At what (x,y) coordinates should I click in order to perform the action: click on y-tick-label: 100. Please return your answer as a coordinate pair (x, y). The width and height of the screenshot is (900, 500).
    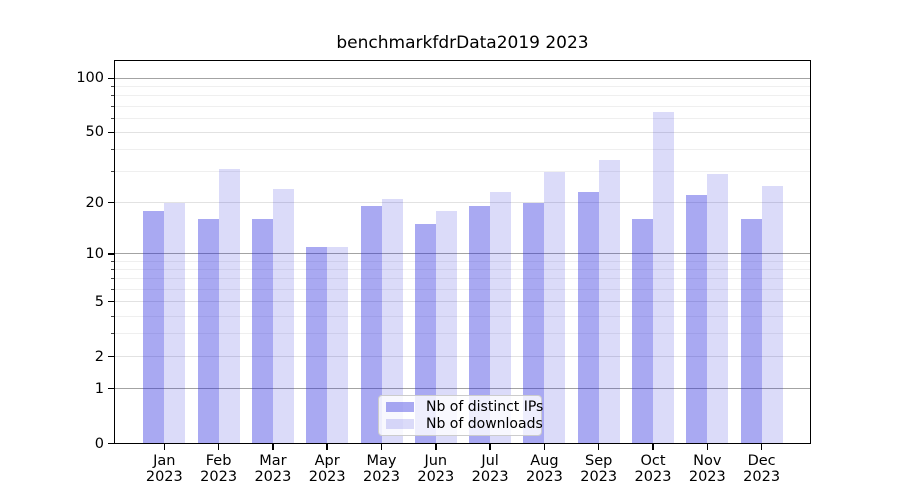
    Looking at the image, I should click on (90, 78).